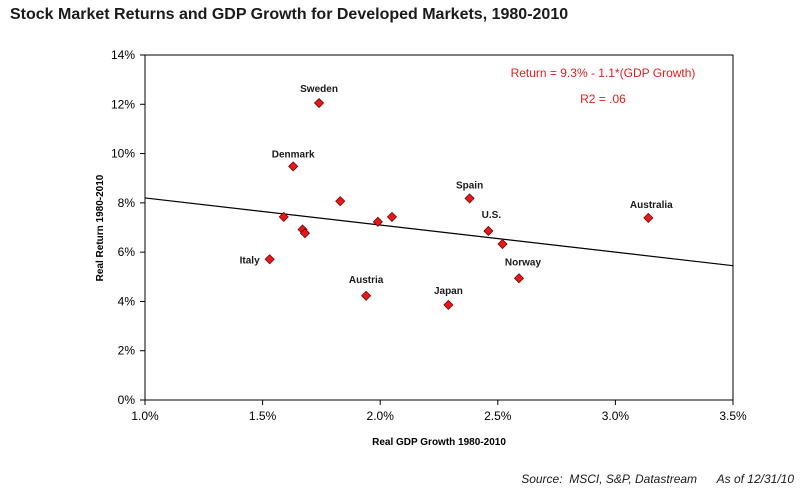  I want to click on point-label: Austria, so click(366, 280).